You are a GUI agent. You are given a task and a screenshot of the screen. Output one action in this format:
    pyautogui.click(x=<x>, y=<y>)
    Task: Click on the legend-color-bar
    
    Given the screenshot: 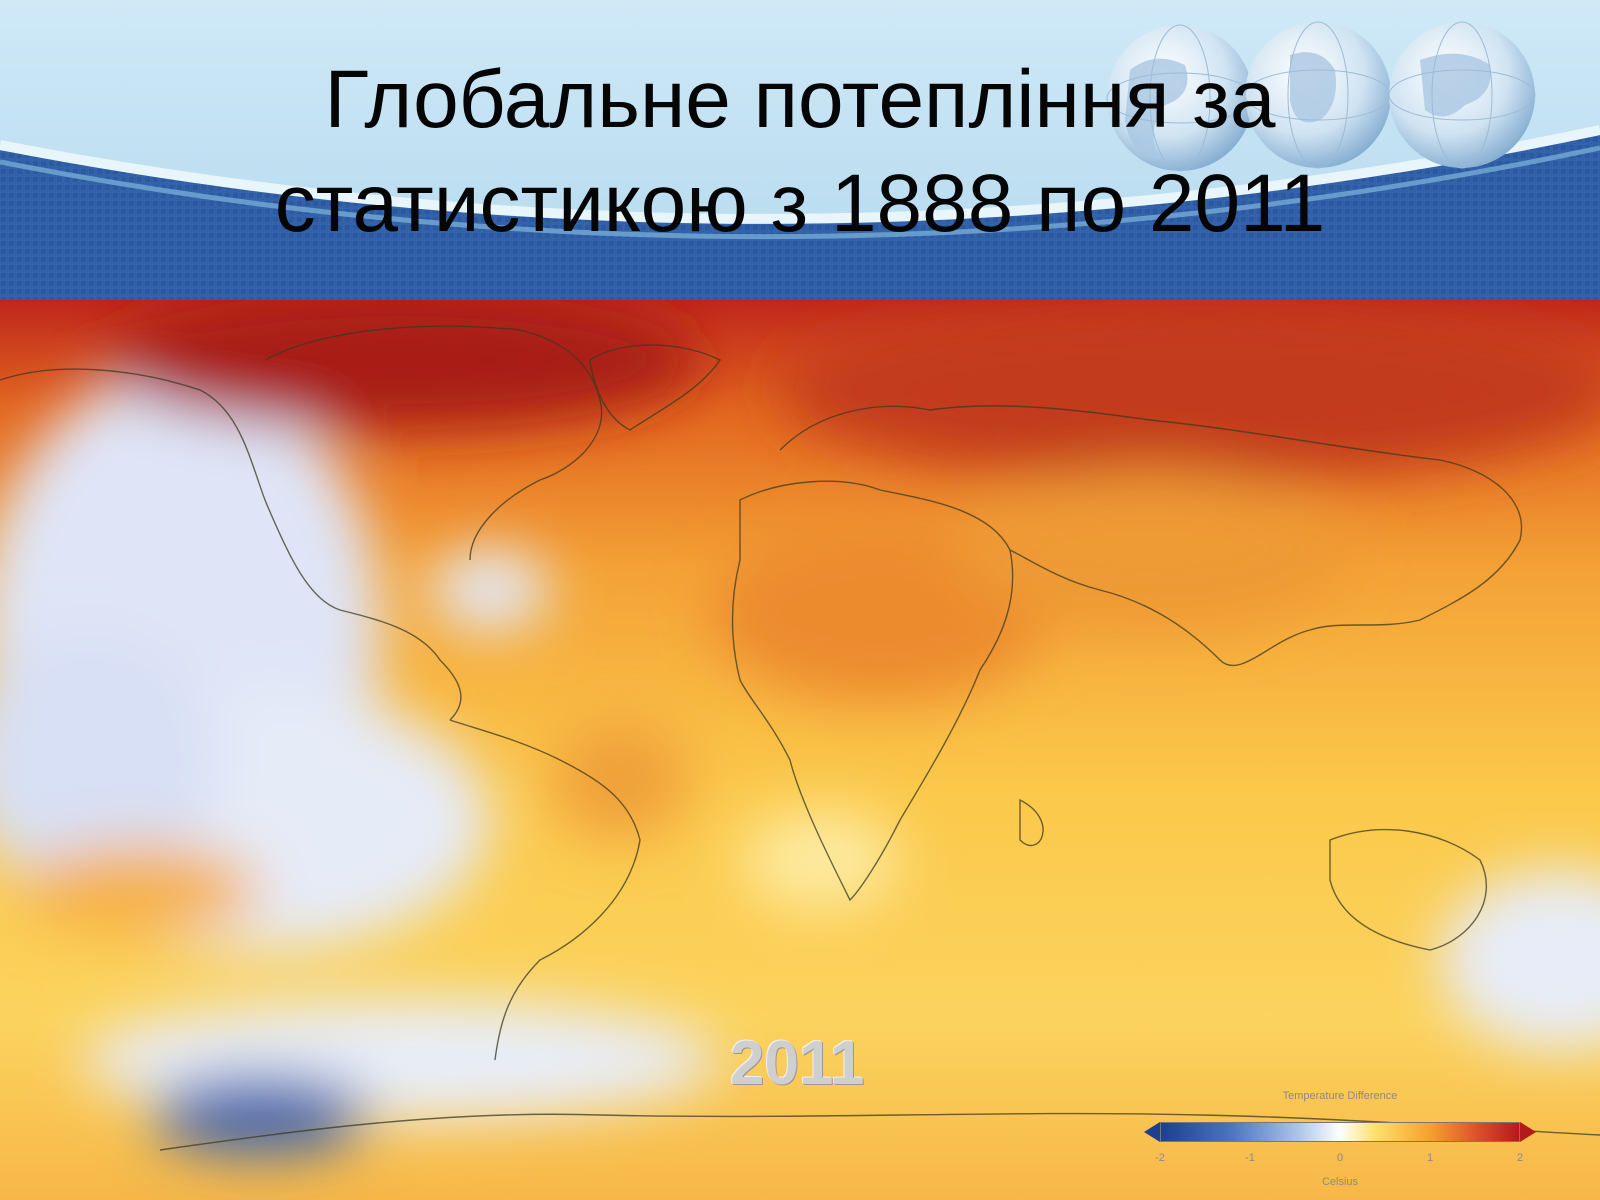 What is the action you would take?
    pyautogui.click(x=1340, y=1132)
    